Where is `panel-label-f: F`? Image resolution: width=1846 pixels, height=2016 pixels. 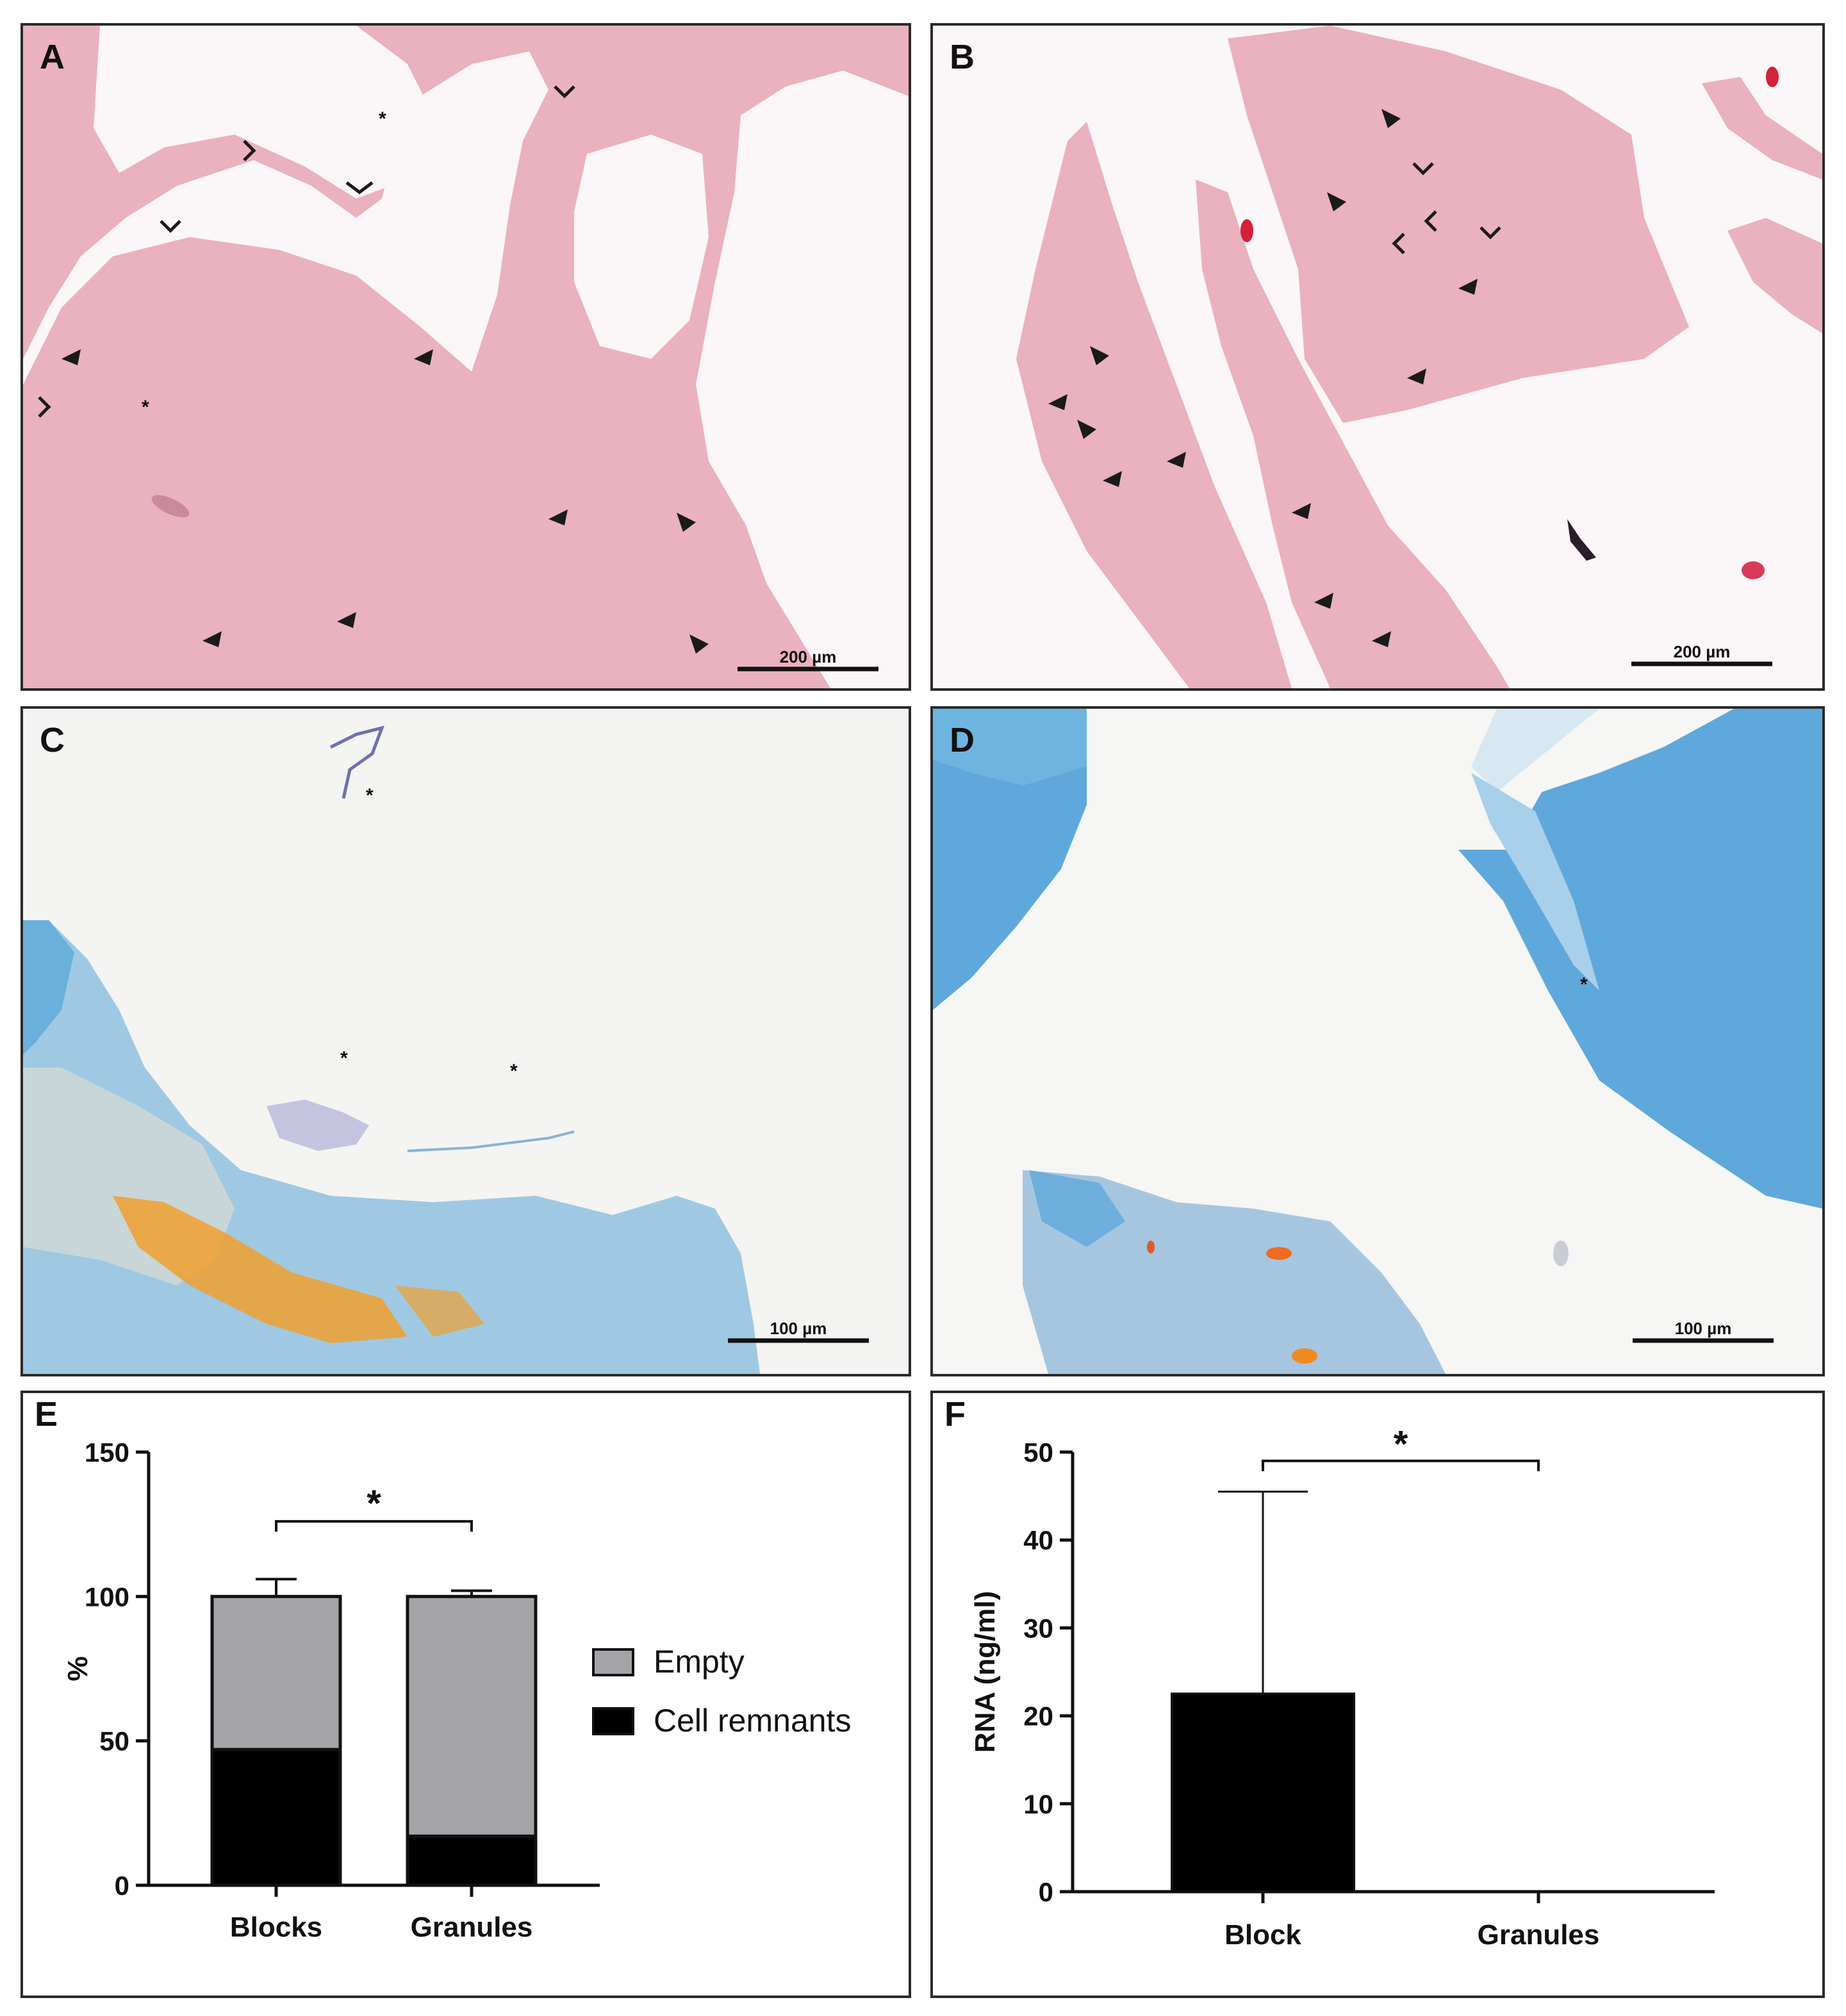 panel-label-f: F is located at coordinates (955, 1414).